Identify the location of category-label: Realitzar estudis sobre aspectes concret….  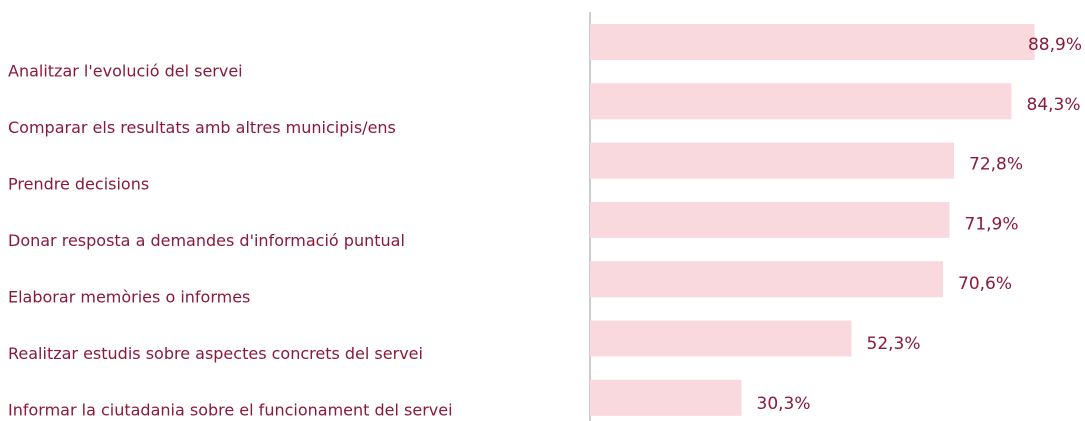
(215, 353).